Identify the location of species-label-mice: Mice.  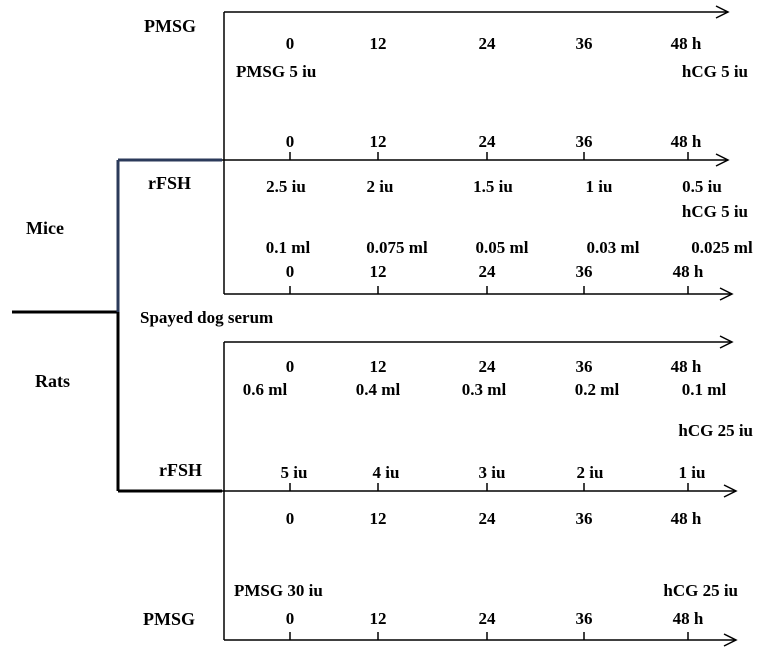
(45, 228).